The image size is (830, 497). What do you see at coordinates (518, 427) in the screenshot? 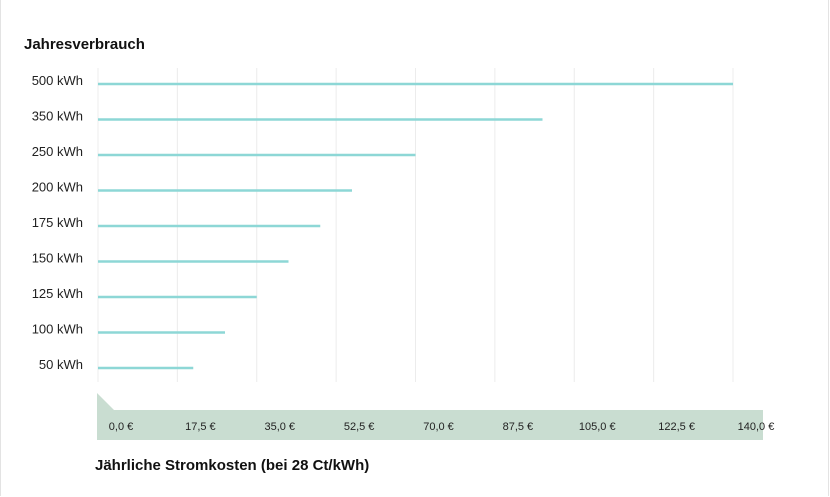
I see `x-tick-label: 87,5 €` at bounding box center [518, 427].